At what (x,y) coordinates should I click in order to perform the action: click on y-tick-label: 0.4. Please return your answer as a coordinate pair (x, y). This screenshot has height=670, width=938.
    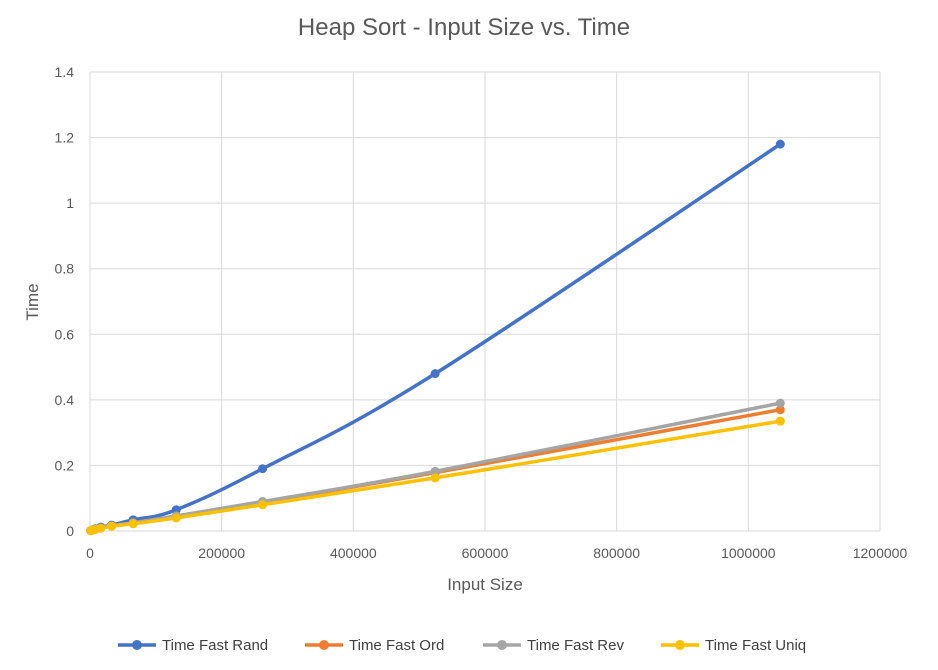
    Looking at the image, I should click on (65, 400).